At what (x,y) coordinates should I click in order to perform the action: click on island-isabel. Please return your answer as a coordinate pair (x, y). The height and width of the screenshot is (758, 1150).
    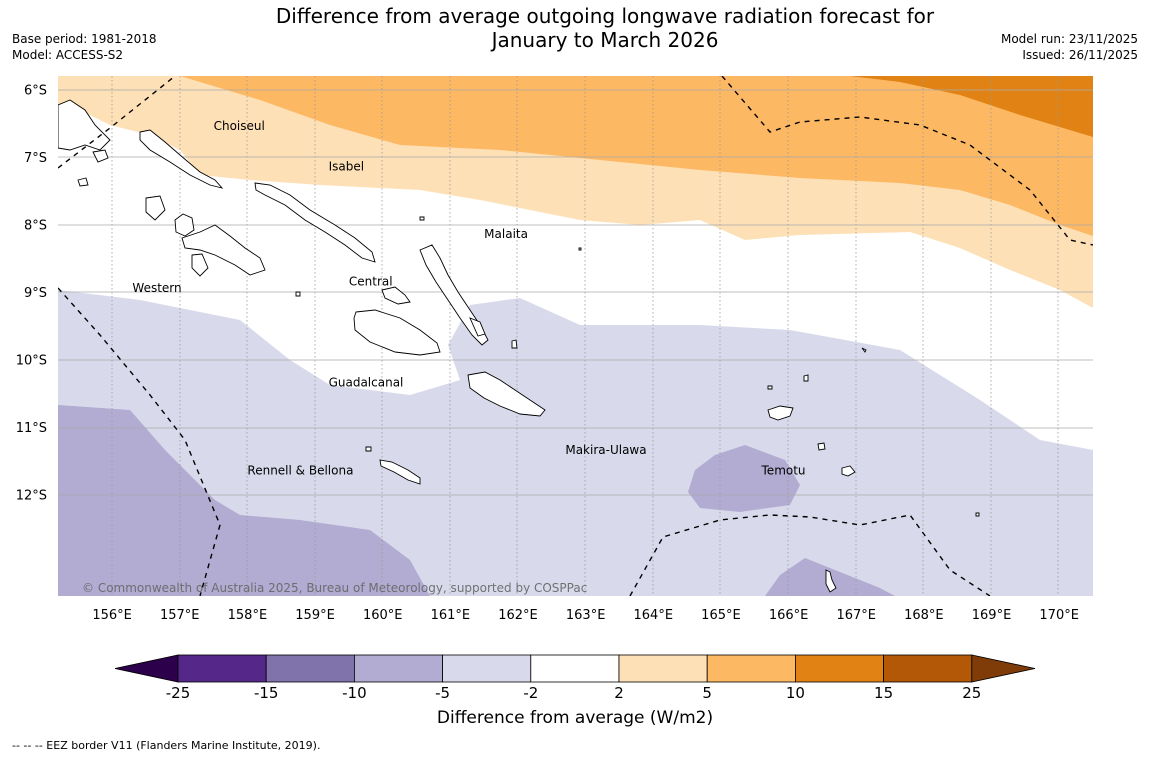
    Looking at the image, I should click on (315, 222).